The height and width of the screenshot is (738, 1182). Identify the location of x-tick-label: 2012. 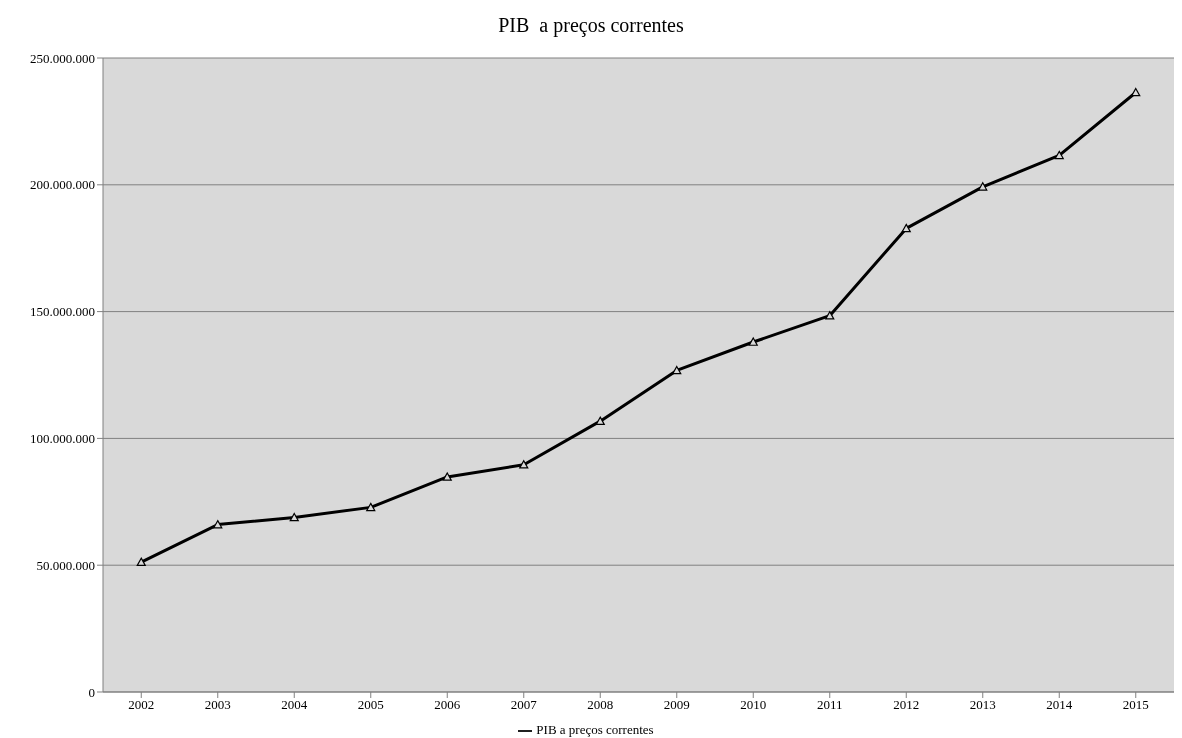
(906, 705).